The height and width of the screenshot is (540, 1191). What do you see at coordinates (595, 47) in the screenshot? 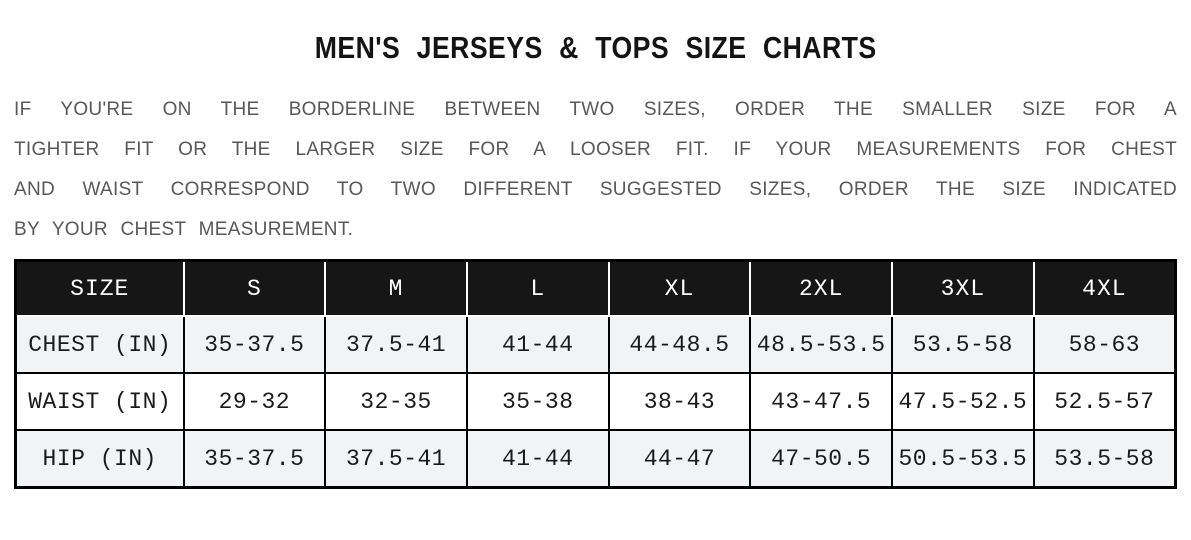
I see `page-title: MEN'S JERSEYS & TOPS SIZE CHARTS` at bounding box center [595, 47].